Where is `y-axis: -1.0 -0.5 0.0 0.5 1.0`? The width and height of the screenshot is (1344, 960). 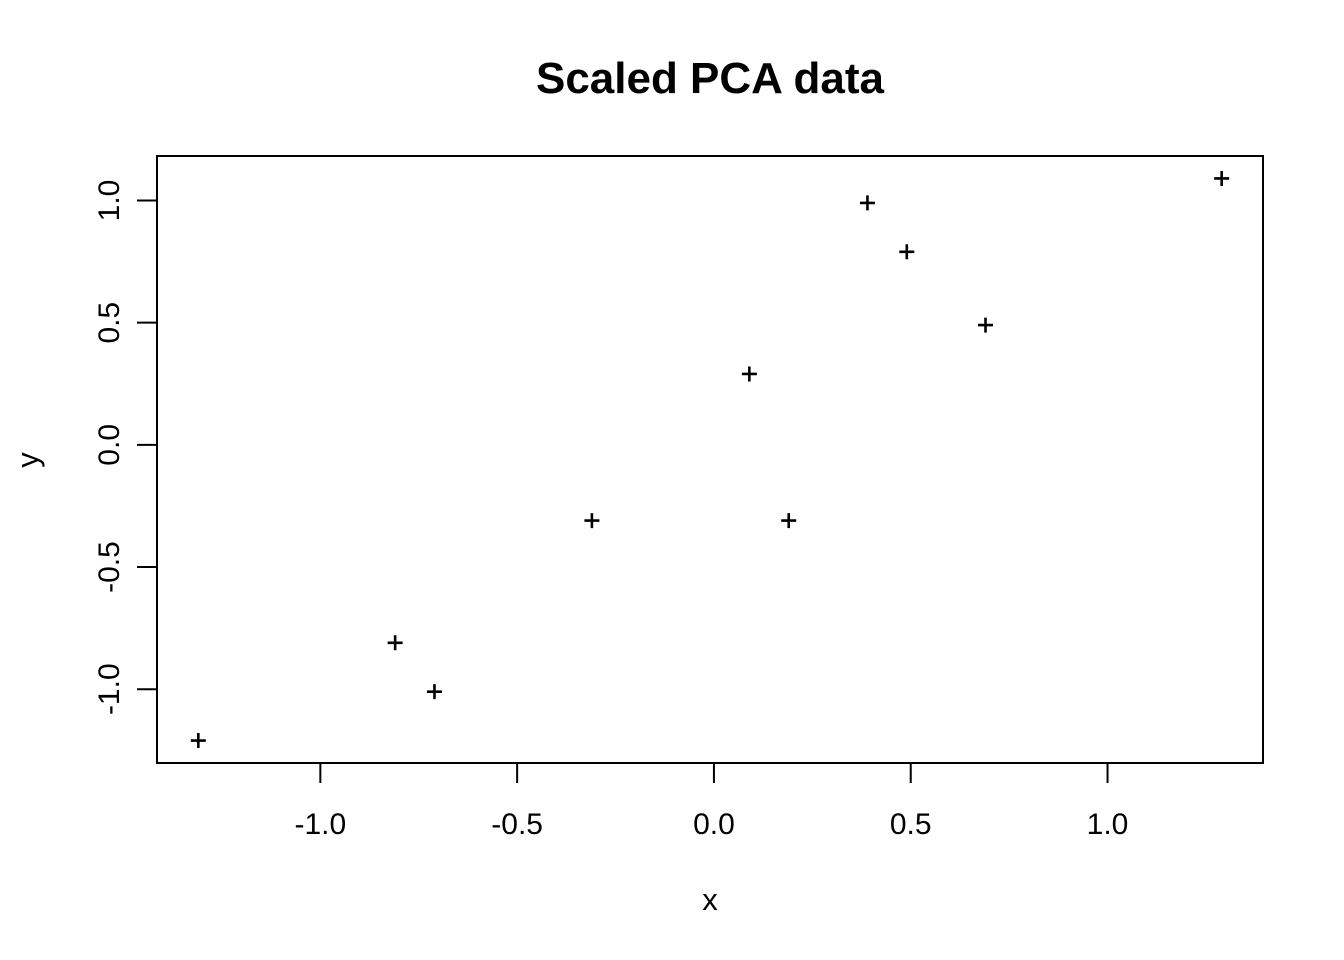
y-axis: -1.0 -0.5 0.0 0.5 1.0 is located at coordinates (125, 447).